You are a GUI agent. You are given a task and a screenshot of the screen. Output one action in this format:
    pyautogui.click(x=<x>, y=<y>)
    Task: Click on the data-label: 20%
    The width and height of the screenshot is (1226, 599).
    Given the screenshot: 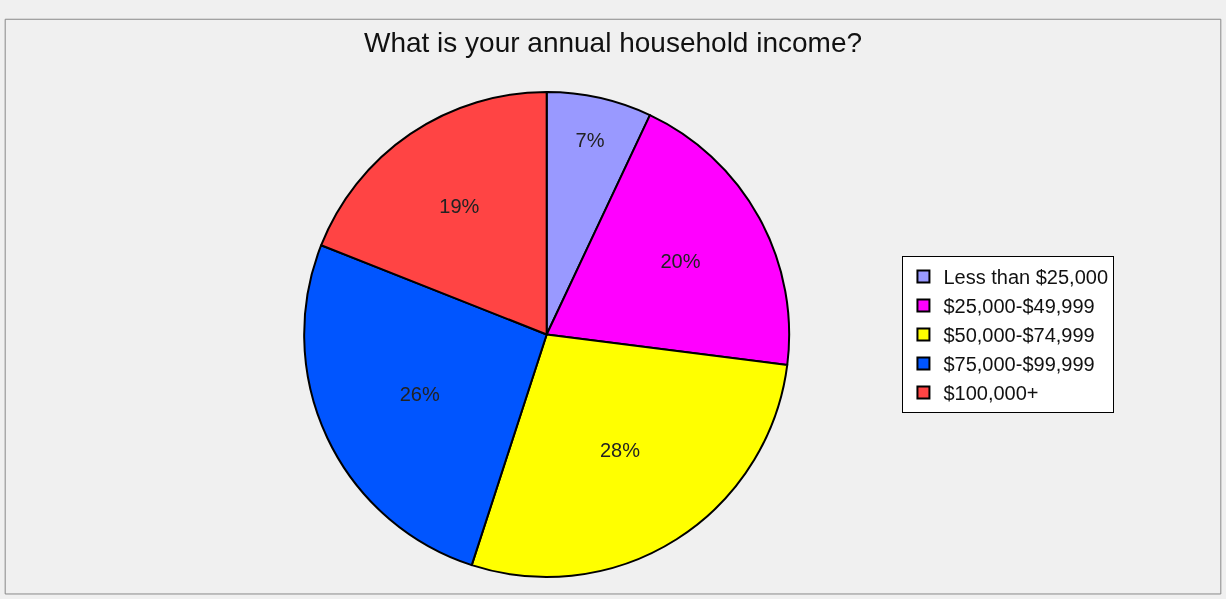 What is the action you would take?
    pyautogui.click(x=680, y=260)
    